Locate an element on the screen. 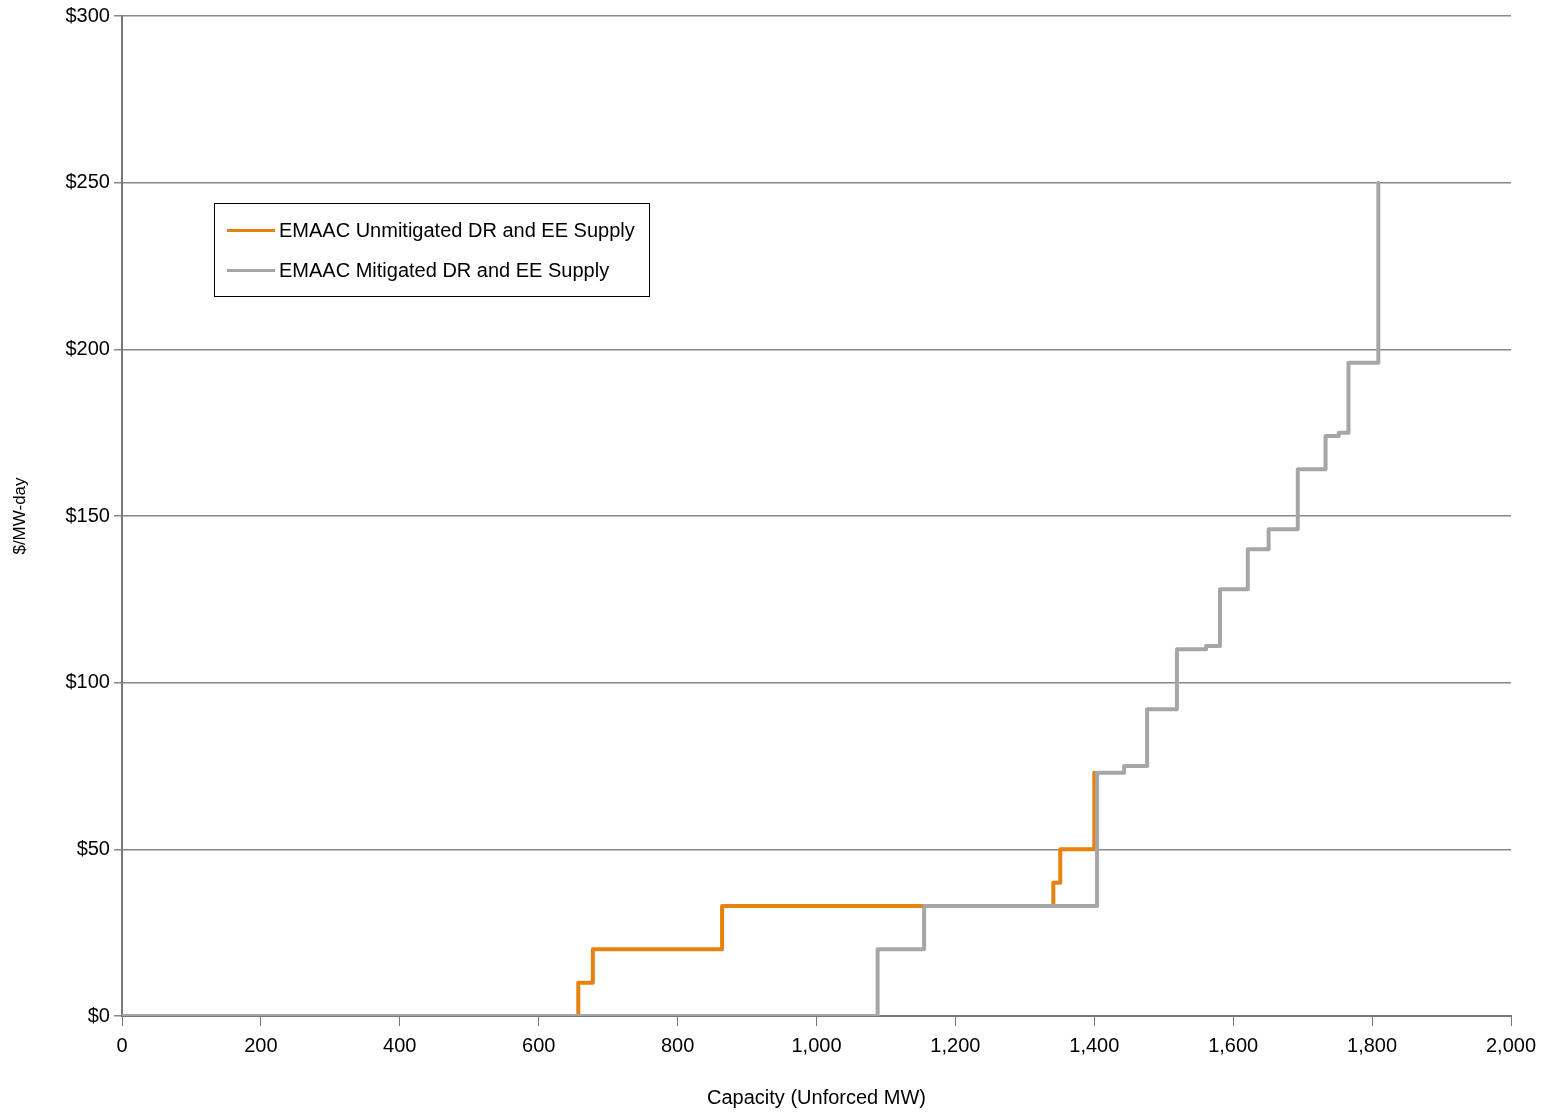  y-tick-label: $0 is located at coordinates (98, 1014).